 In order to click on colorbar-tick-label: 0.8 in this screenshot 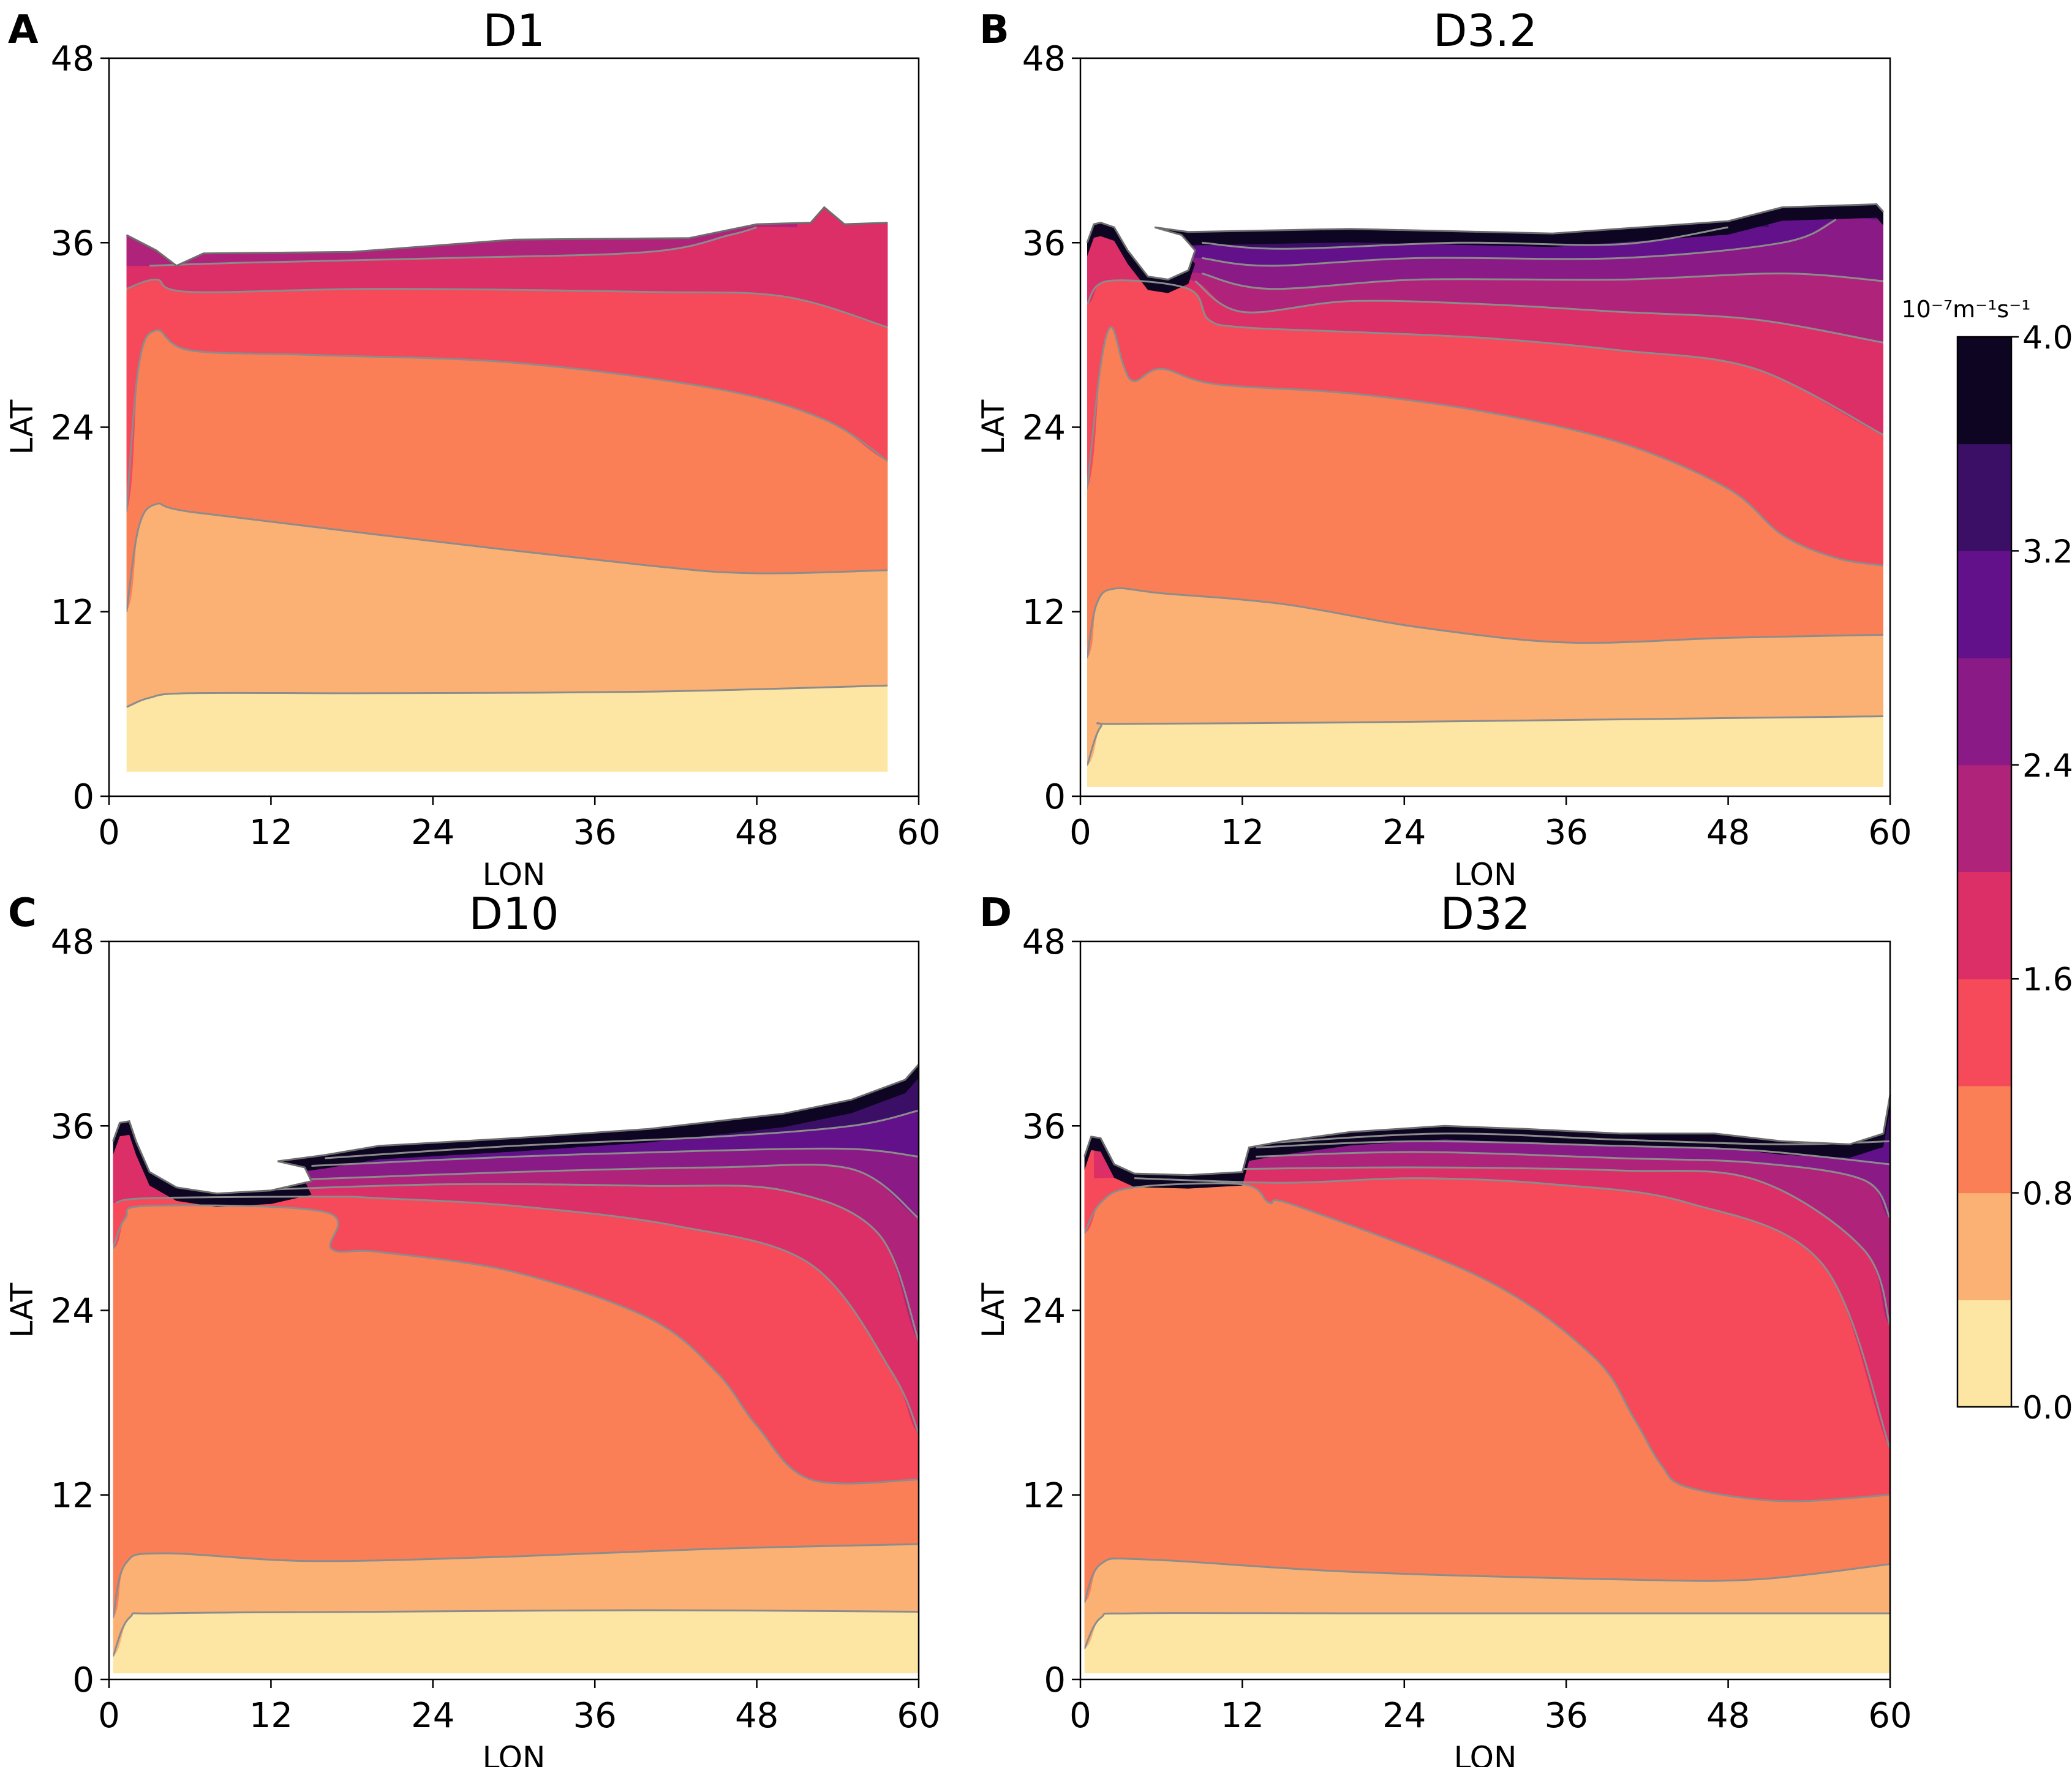, I will do `click(2047, 1194)`.